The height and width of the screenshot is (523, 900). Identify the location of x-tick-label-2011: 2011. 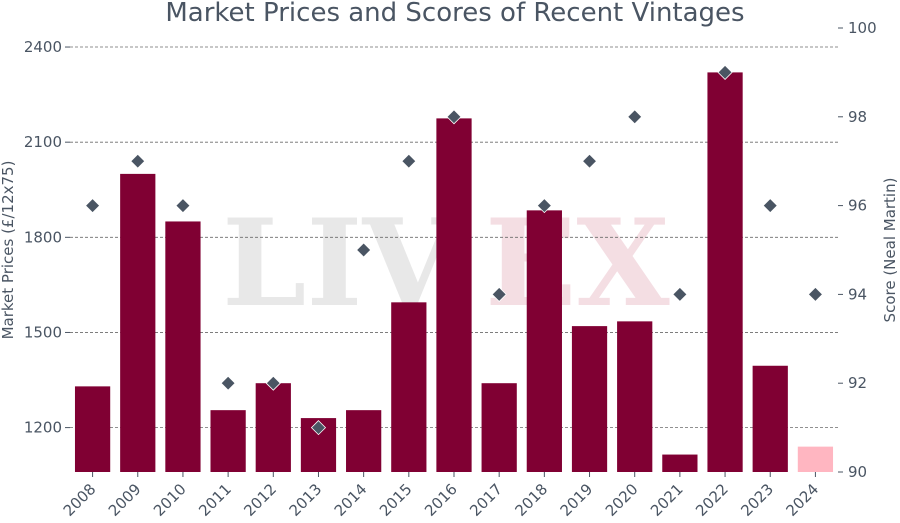
(215, 500).